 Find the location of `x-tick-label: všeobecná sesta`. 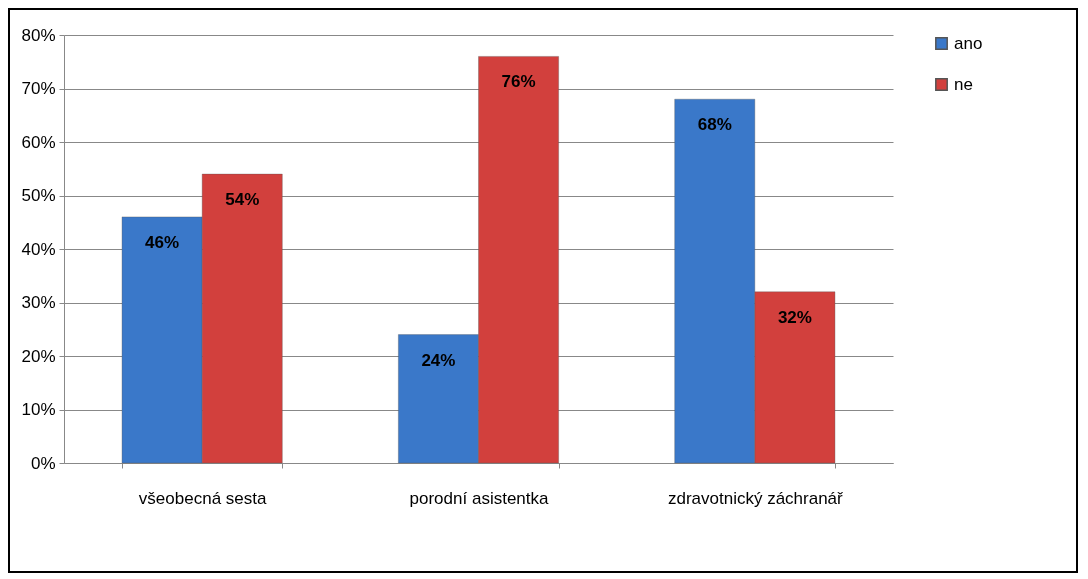

x-tick-label: všeobecná sesta is located at coordinates (202, 498).